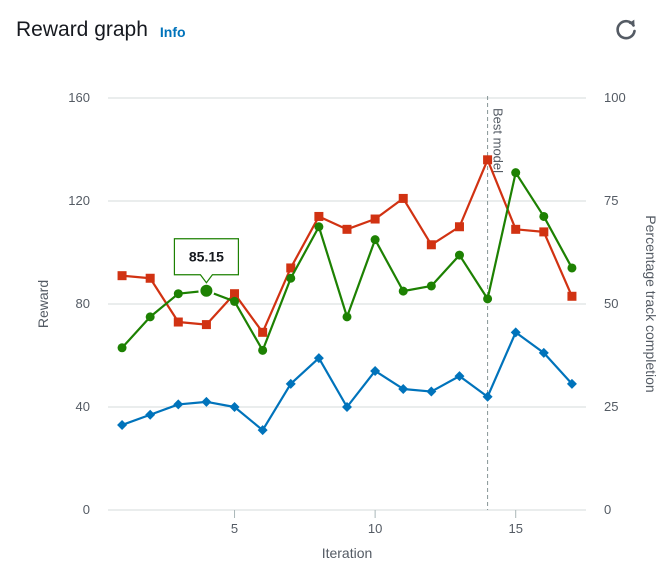 The height and width of the screenshot is (573, 666). Describe the element at coordinates (43, 304) in the screenshot. I see `y-axis-title: Reward` at that location.